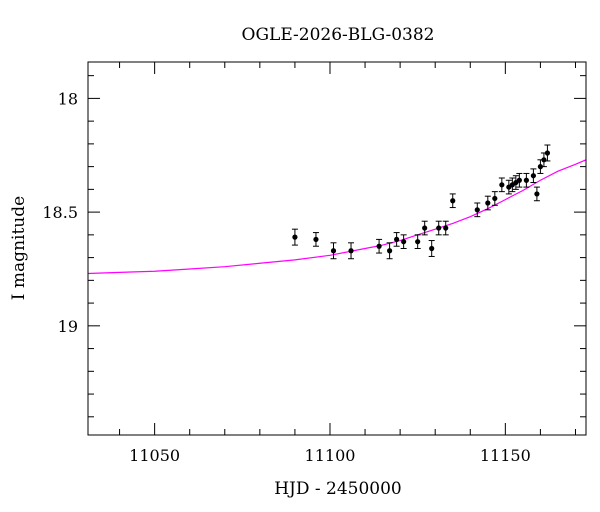 This screenshot has width=600, height=512. Describe the element at coordinates (338, 35) in the screenshot. I see `chart-title: OGLE-2026-BLG-0382` at that location.